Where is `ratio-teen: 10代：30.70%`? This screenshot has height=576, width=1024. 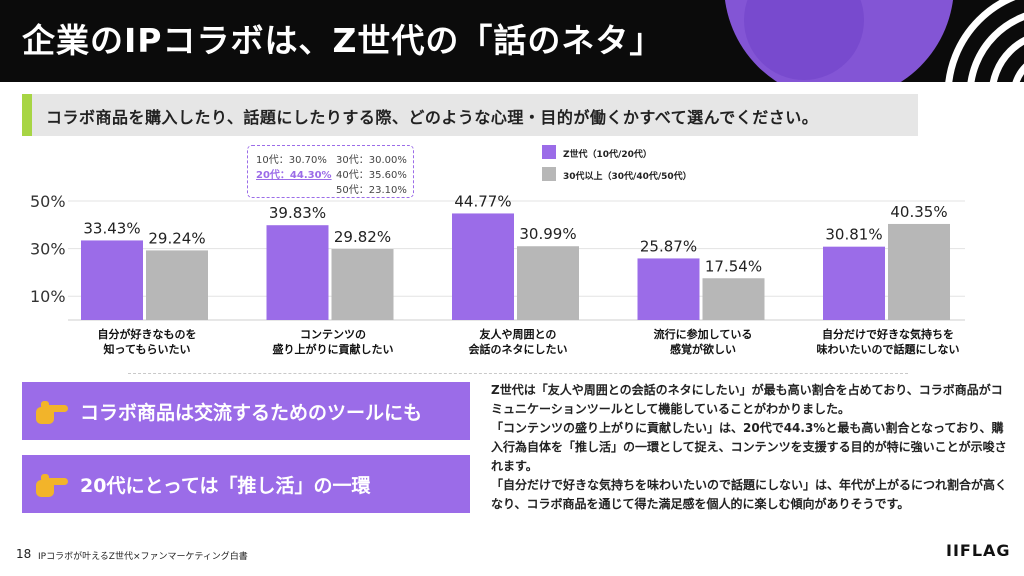 ratio-teen: 10代：30.70% is located at coordinates (291, 160).